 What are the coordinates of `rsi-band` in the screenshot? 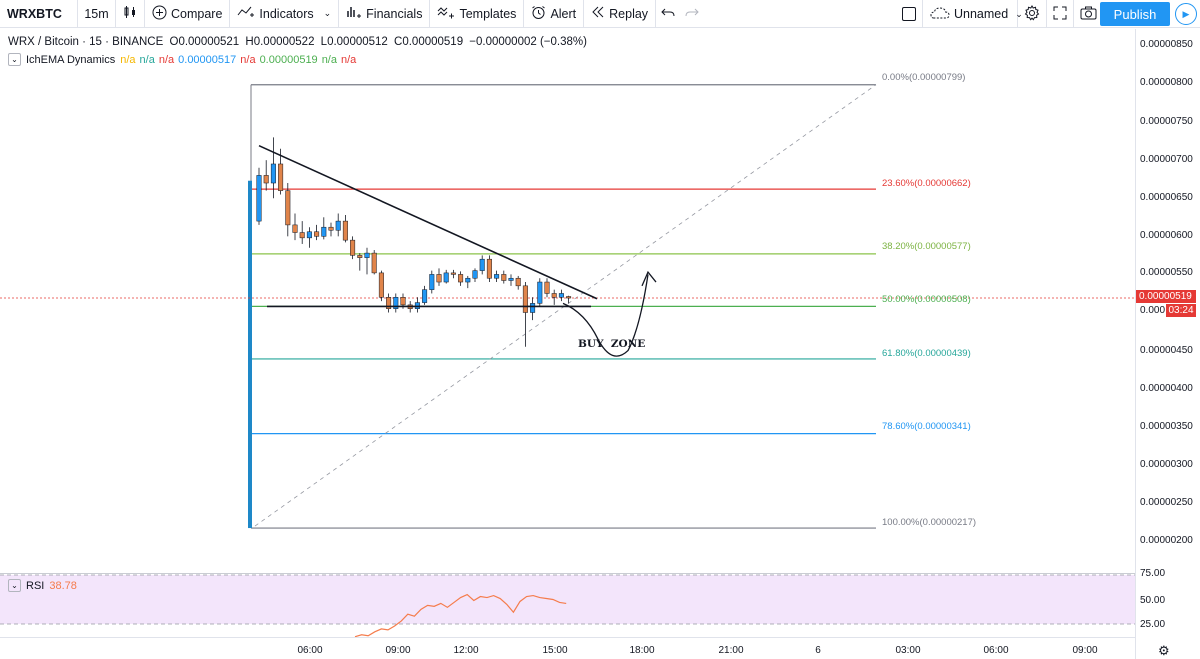 It's located at (567, 599).